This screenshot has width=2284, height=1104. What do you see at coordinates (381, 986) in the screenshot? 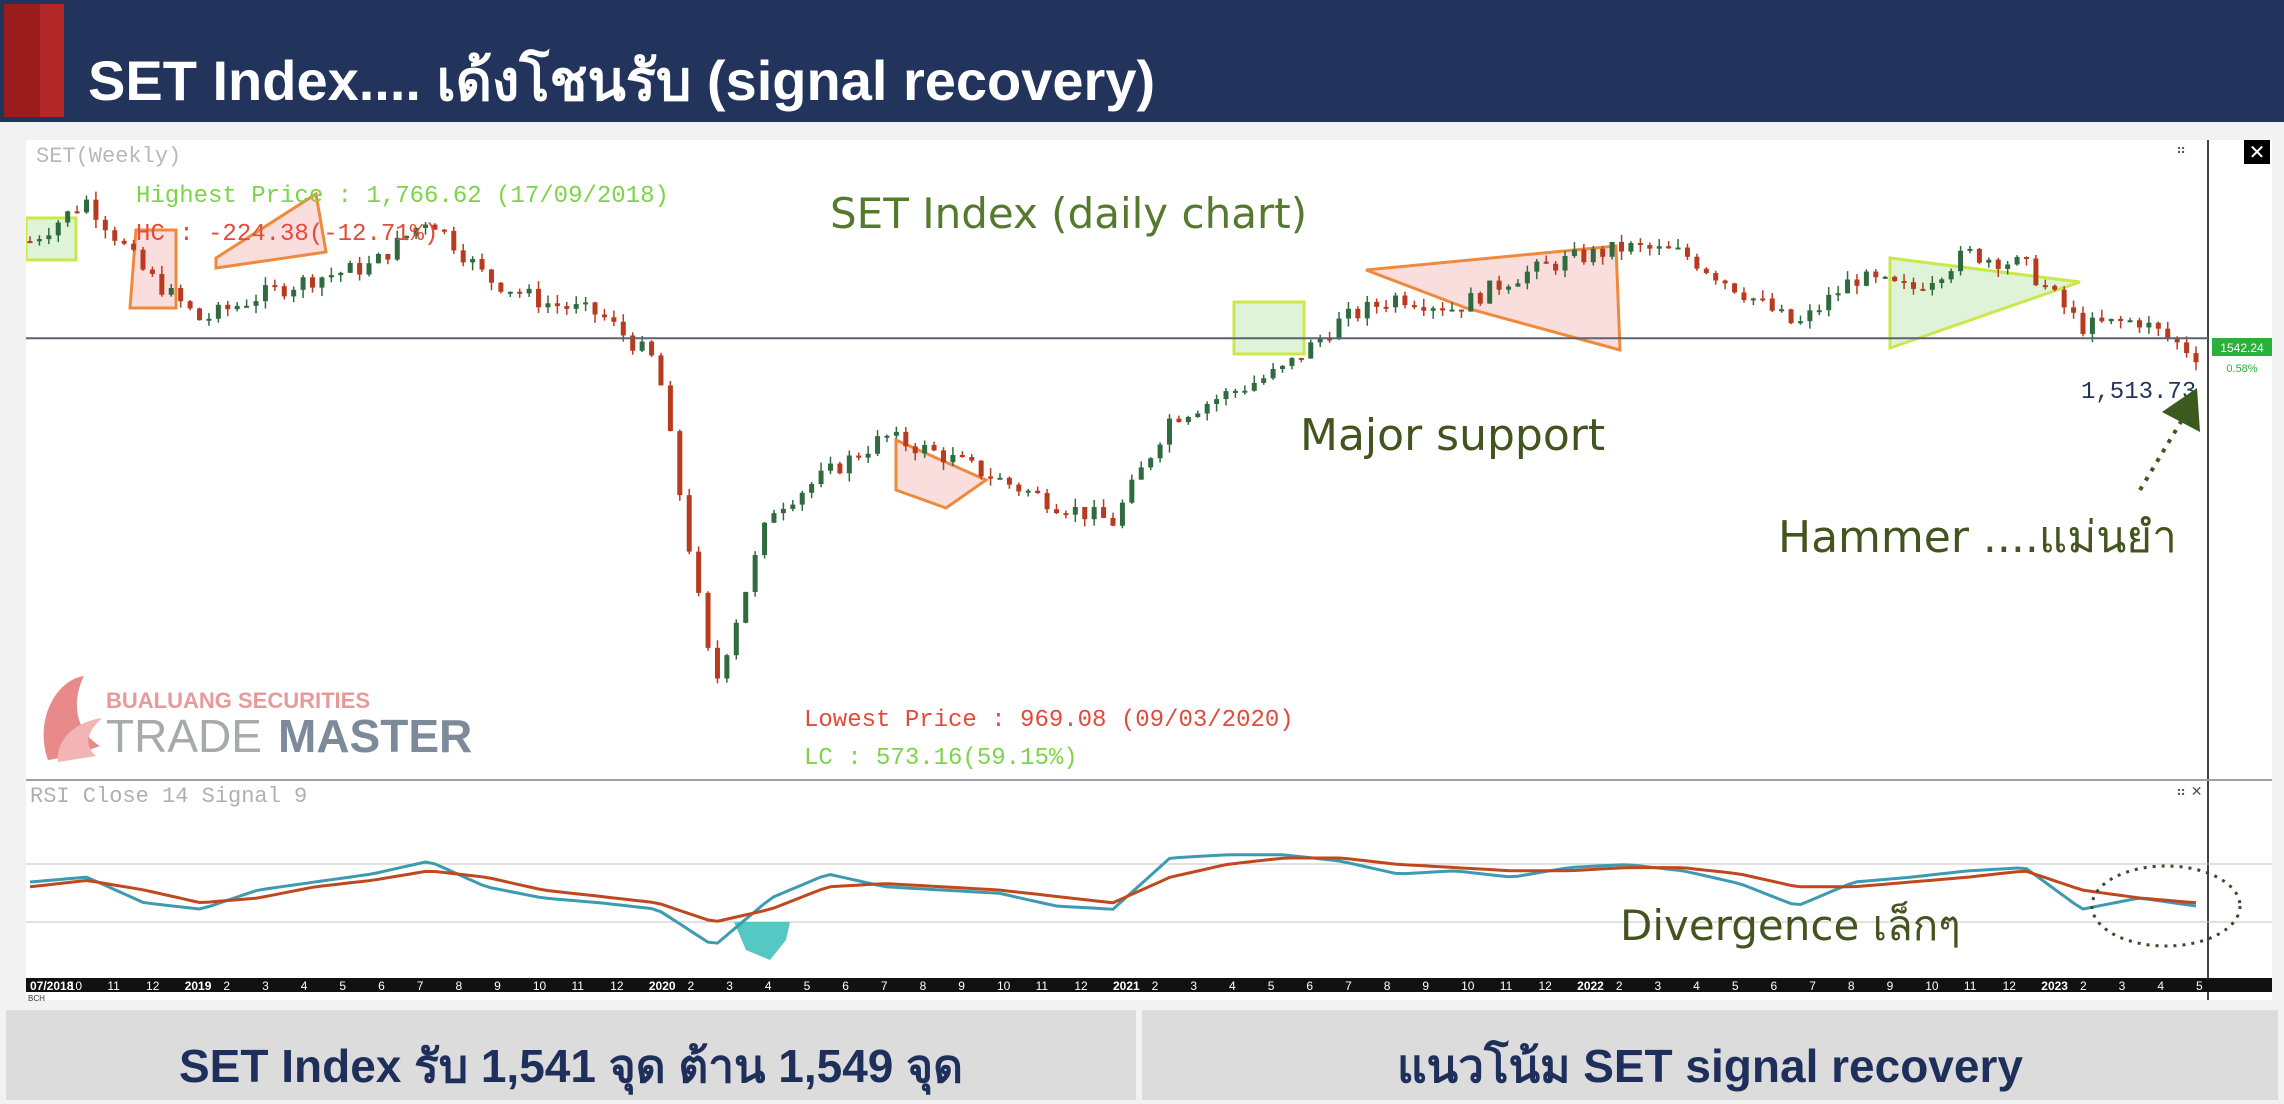
I see `time-tick-label: 6` at bounding box center [381, 986].